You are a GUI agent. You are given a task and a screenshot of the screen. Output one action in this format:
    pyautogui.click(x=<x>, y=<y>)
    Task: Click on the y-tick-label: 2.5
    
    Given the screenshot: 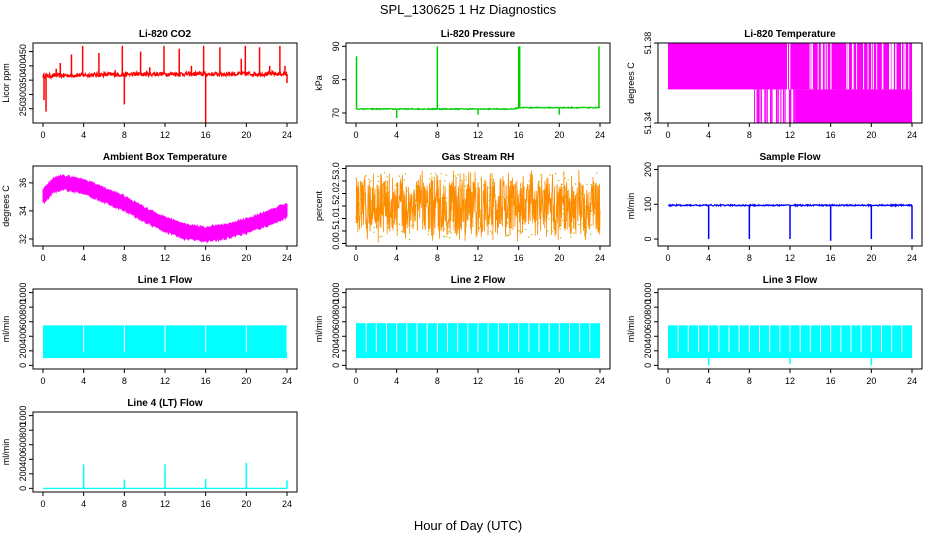 What is the action you would take?
    pyautogui.click(x=336, y=181)
    